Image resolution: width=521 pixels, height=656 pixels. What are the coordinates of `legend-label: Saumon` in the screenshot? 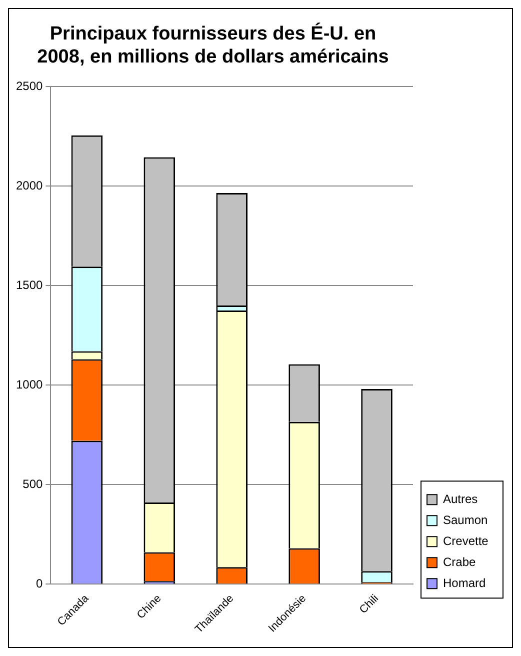 It's located at (465, 519).